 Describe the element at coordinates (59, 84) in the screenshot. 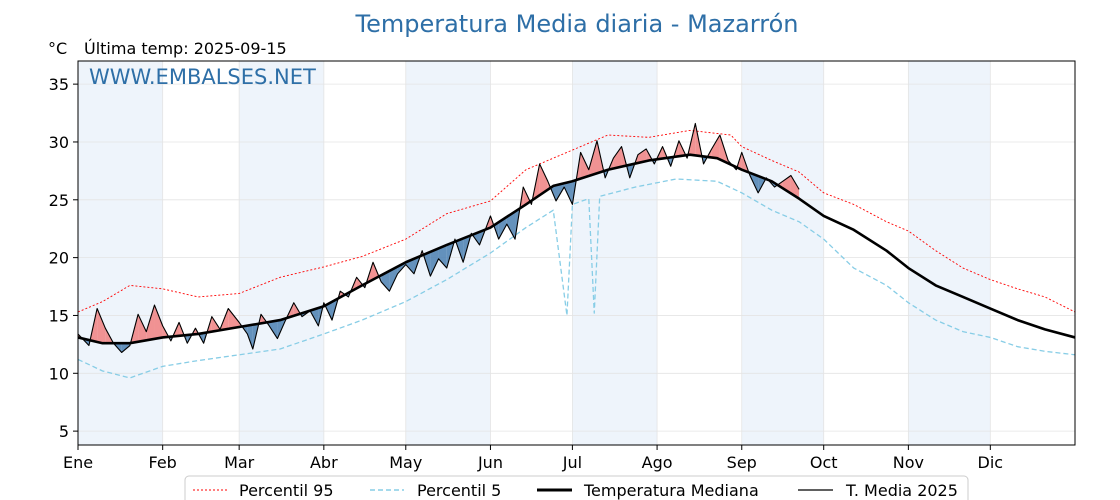

I see `y-tick-label-35: 35` at that location.